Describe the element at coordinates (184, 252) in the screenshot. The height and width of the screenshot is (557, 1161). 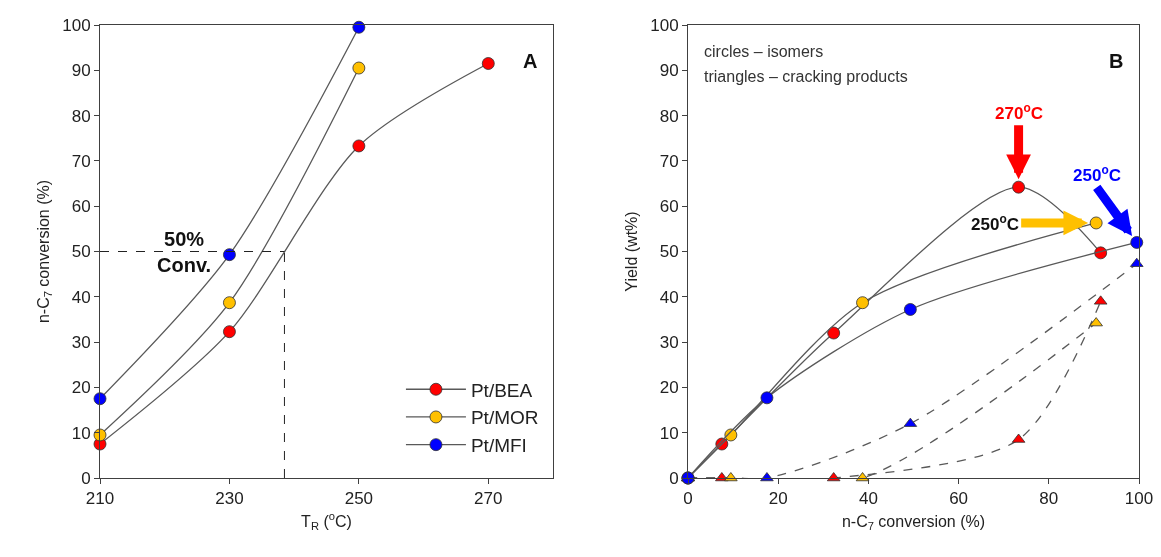
I see `annotation: 50% Conv.` at that location.